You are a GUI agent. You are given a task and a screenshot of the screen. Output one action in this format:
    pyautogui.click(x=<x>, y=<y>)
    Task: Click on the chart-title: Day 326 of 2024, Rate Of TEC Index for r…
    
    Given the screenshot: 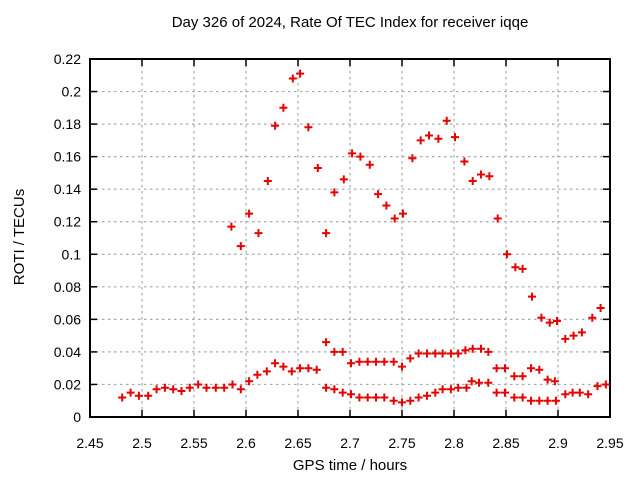 What is the action you would take?
    pyautogui.click(x=350, y=22)
    